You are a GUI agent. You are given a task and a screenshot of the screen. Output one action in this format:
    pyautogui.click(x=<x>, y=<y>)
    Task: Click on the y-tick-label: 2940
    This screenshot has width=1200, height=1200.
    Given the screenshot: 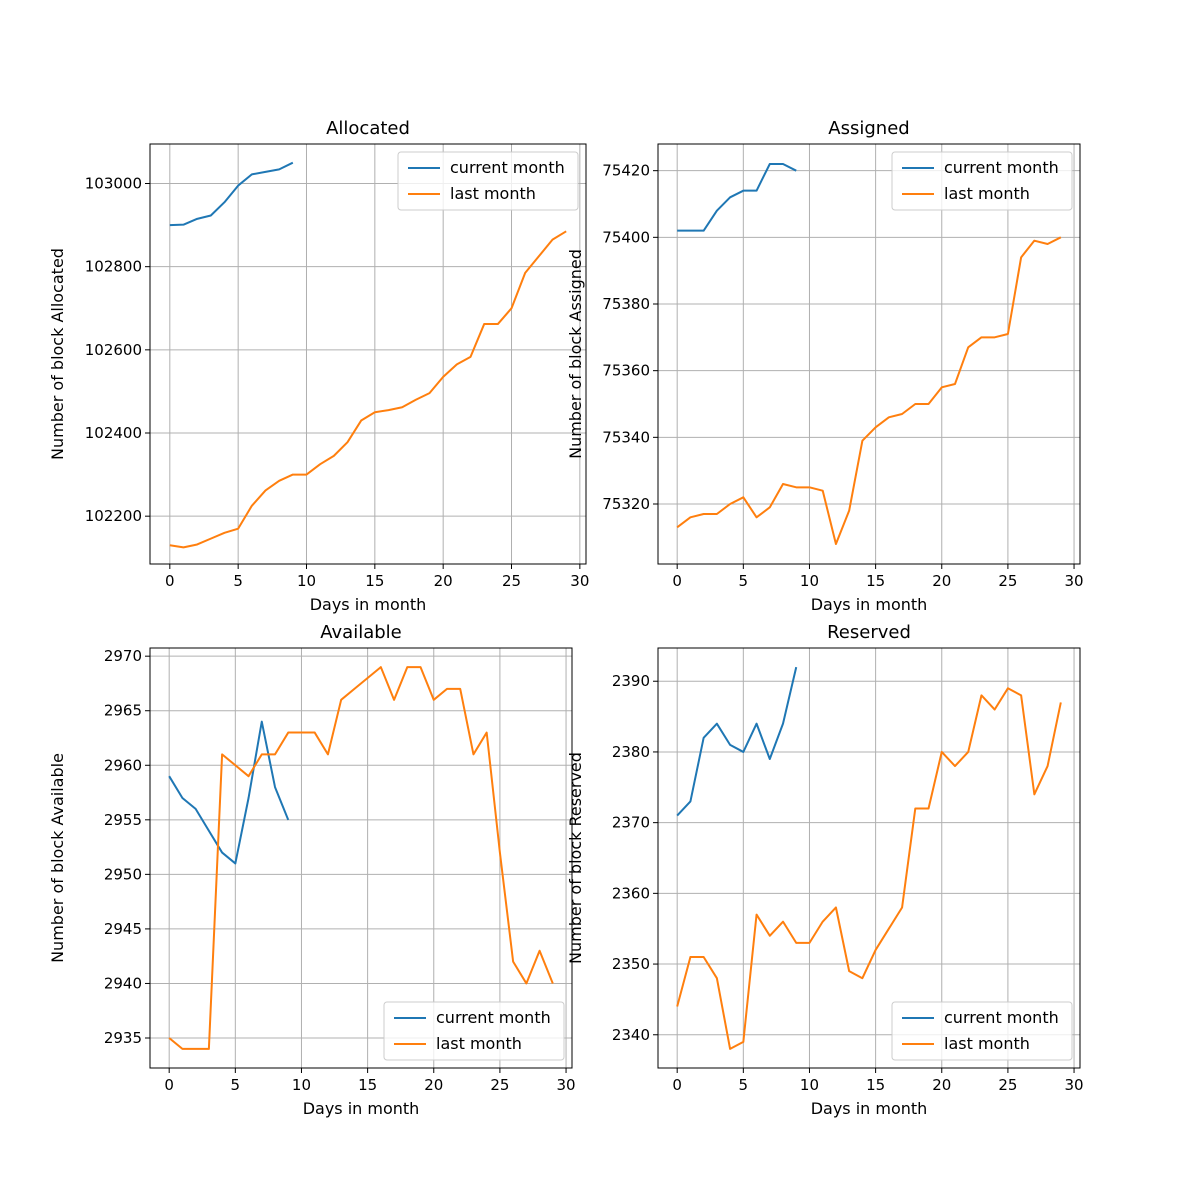 What is the action you would take?
    pyautogui.click(x=123, y=983)
    